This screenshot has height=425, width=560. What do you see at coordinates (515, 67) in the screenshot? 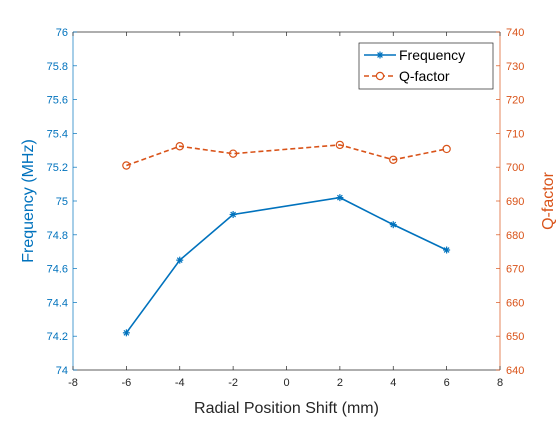
I see `right-y-tick-label: 730` at bounding box center [515, 67].